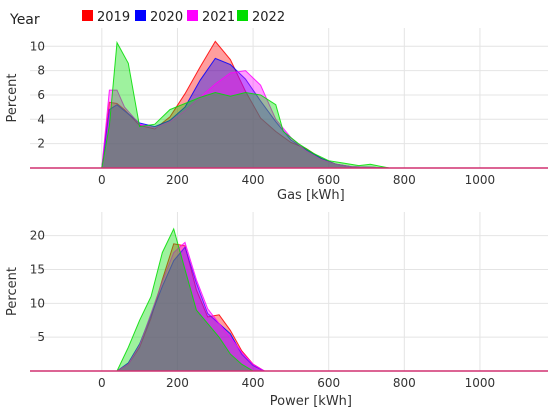 The height and width of the screenshot is (414, 550). Describe the element at coordinates (311, 401) in the screenshot. I see `x-axis-label: Power [kWh]` at that location.